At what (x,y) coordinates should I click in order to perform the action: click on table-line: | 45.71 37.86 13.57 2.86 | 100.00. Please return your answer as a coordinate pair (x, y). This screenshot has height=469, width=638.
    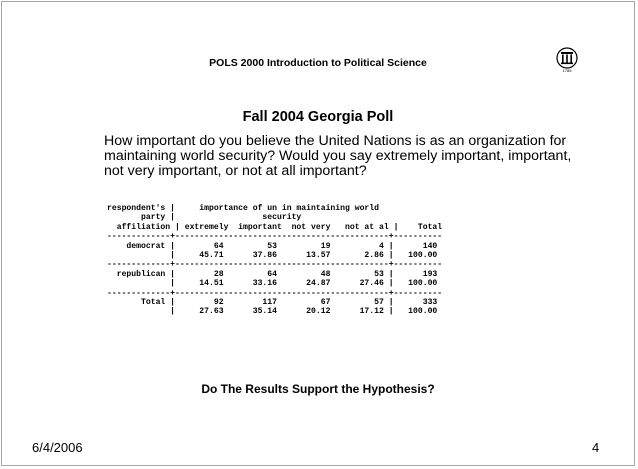
    Looking at the image, I should click on (272, 256).